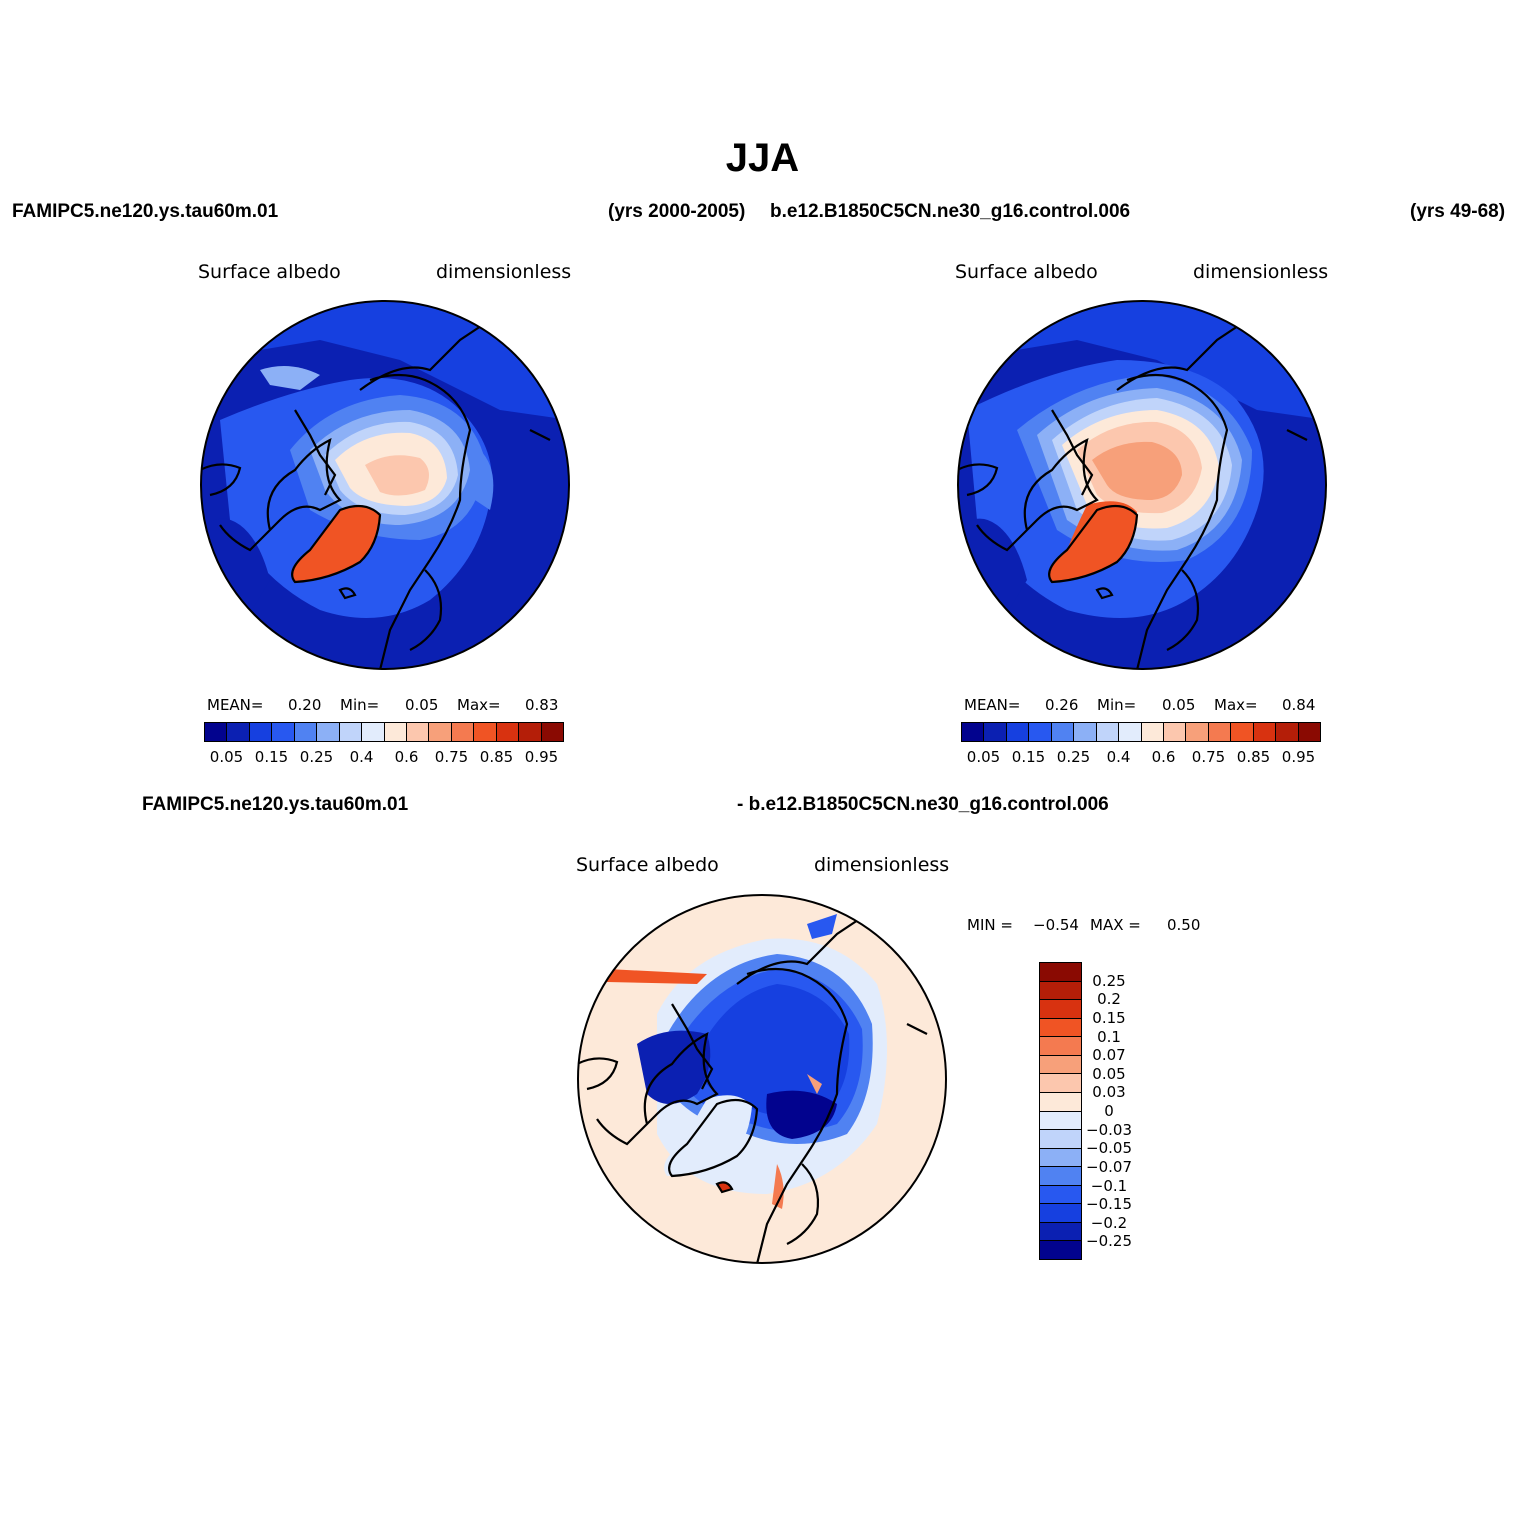 This screenshot has width=1525, height=1525. What do you see at coordinates (1179, 705) in the screenshot?
I see `right-min-value: 0.05` at bounding box center [1179, 705].